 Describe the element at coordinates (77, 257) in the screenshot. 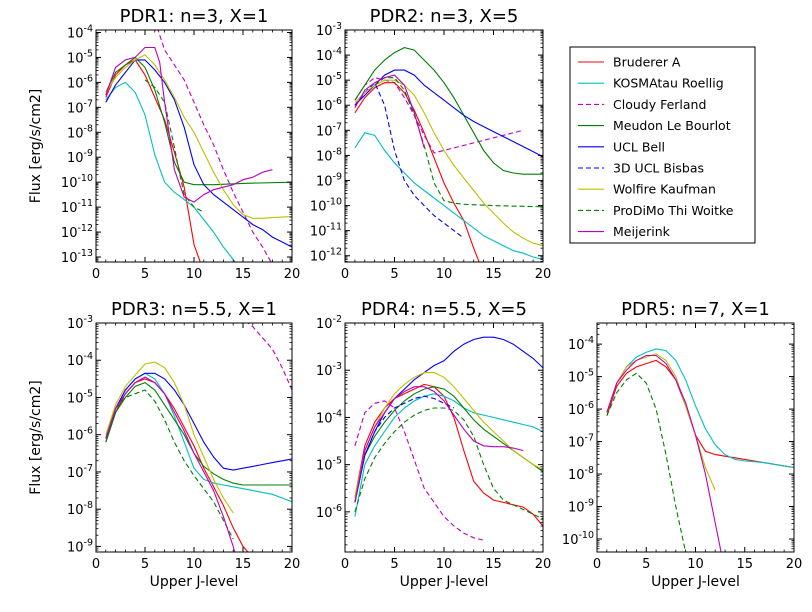

I see `y-tick-label: 10⁻¹³` at that location.